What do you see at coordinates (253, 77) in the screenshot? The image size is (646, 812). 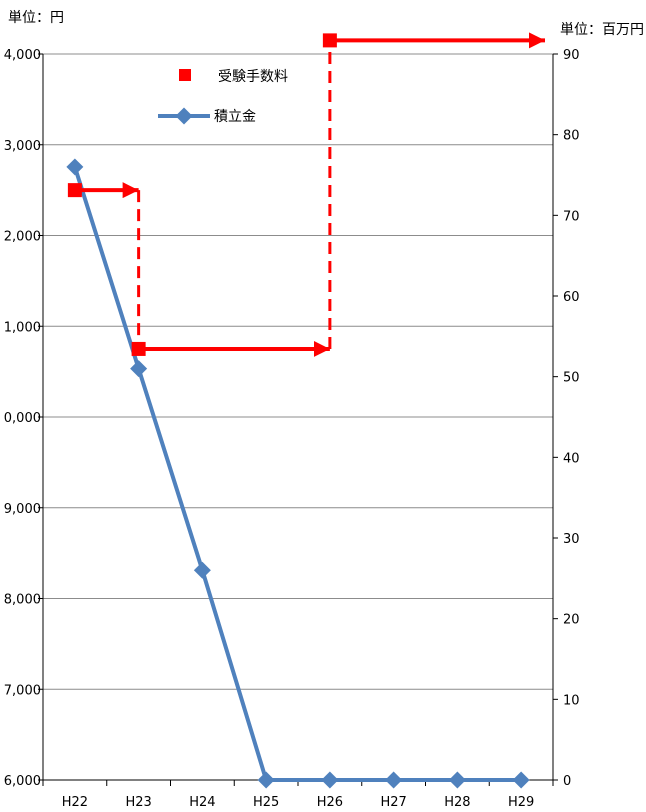 I see `legend-label-受験手数料: 受験手数料` at bounding box center [253, 77].